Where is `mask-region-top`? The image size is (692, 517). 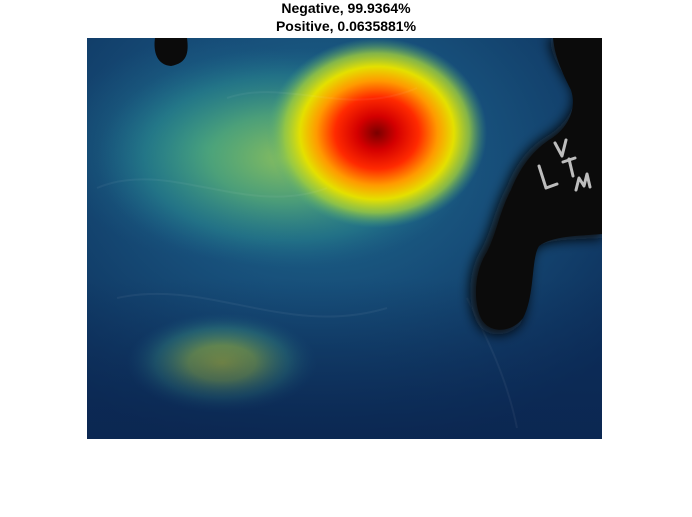
mask-region-top is located at coordinates (171, 52).